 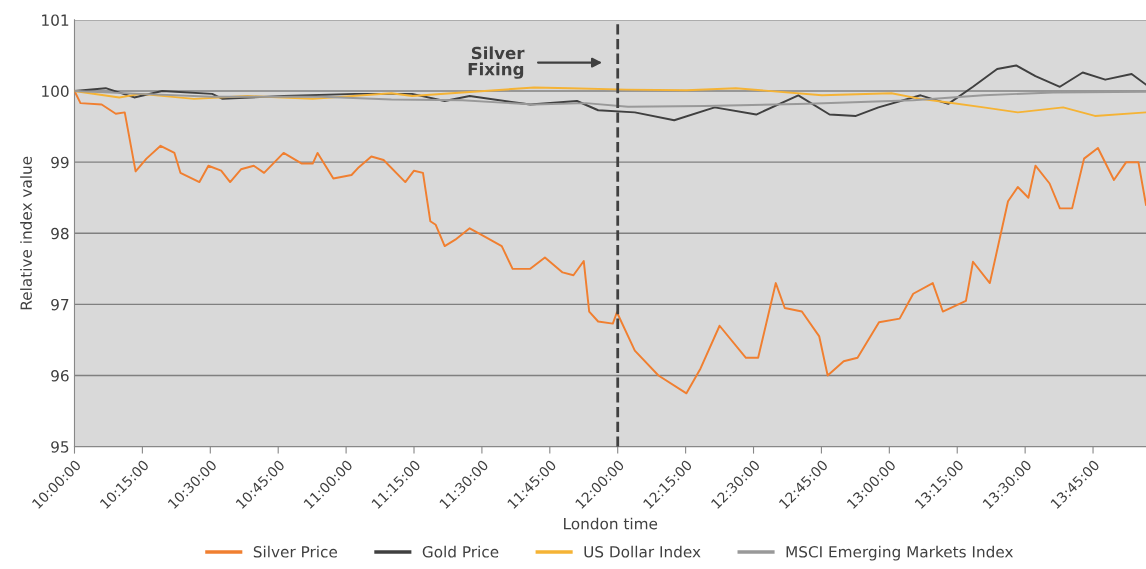 I want to click on line-series, so click(x=610, y=99).